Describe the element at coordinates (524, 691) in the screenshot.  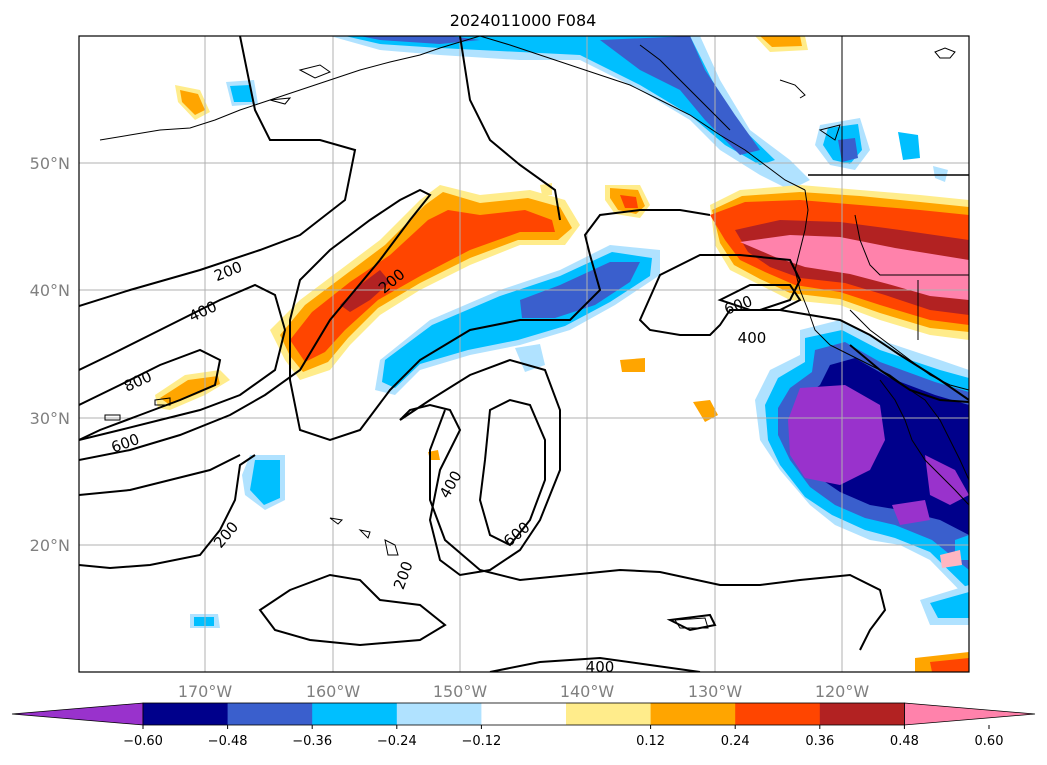
I see `longitude-labels: 170°W 160°W 150°W 140°W 130°W 120°W` at that location.